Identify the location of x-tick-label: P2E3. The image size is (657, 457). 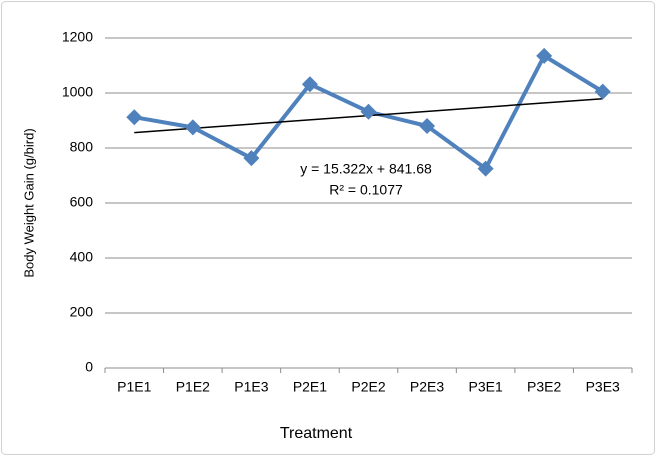
(427, 387).